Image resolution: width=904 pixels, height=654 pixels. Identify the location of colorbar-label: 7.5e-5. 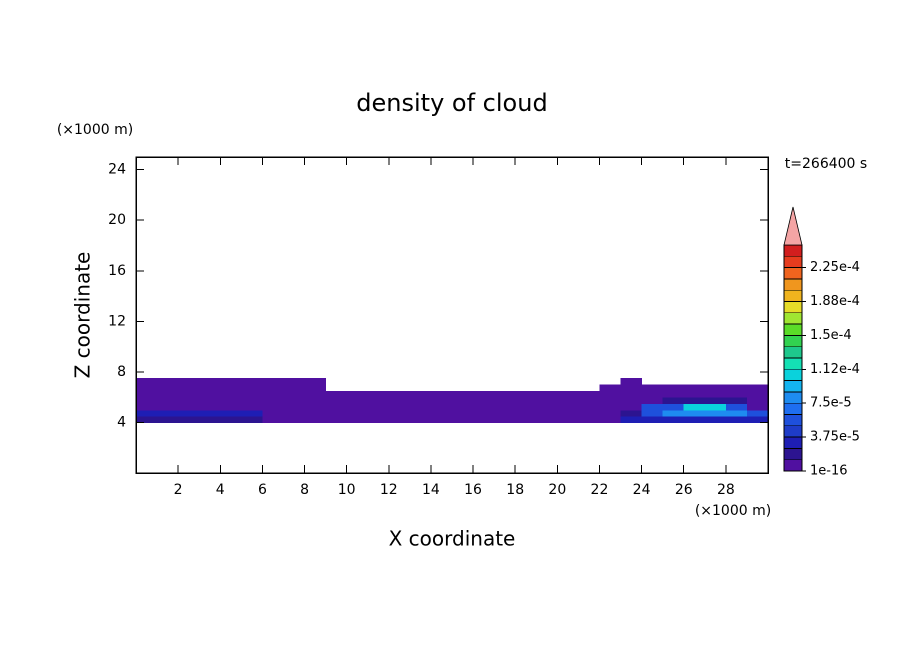
(831, 403).